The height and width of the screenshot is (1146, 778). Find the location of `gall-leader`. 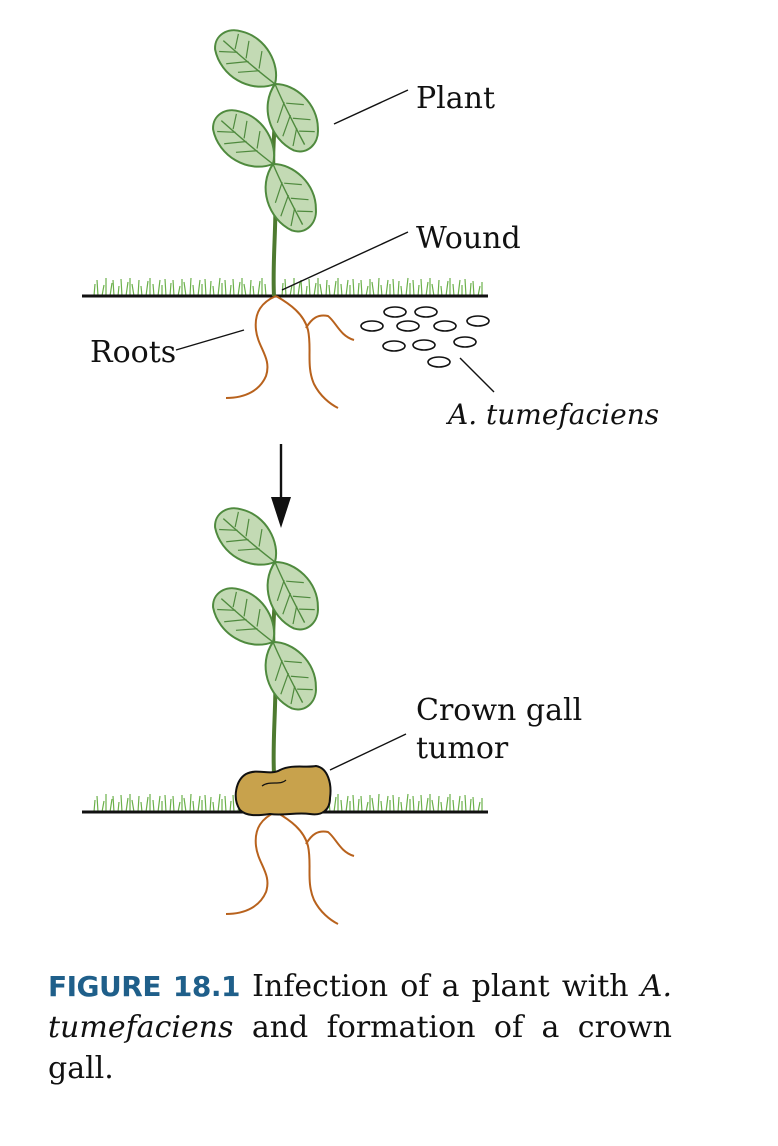

gall-leader is located at coordinates (368, 752).